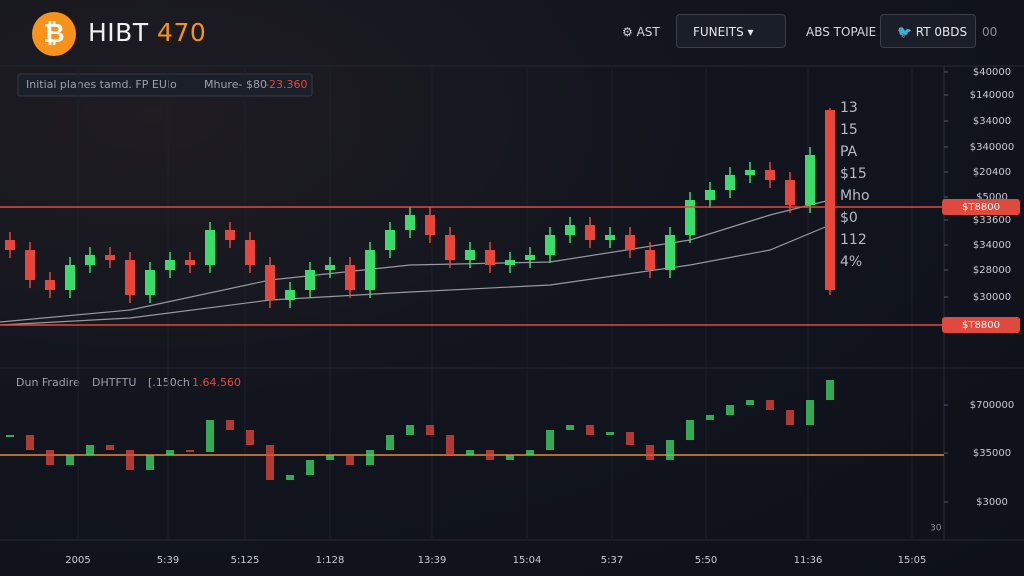 The image size is (1024, 576). I want to click on legend-value: -23.360, so click(286, 84).